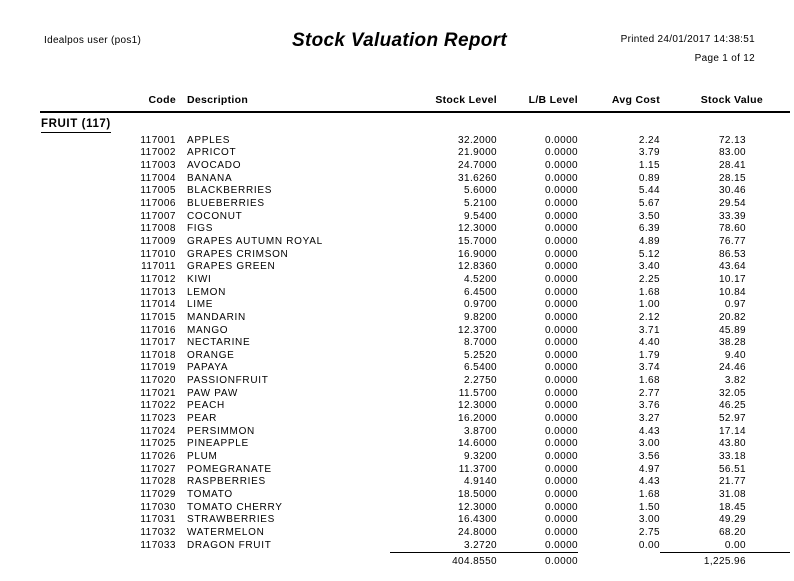 Image resolution: width=794 pixels, height=581 pixels. What do you see at coordinates (214, 165) in the screenshot?
I see `item-description: AVOCADO` at bounding box center [214, 165].